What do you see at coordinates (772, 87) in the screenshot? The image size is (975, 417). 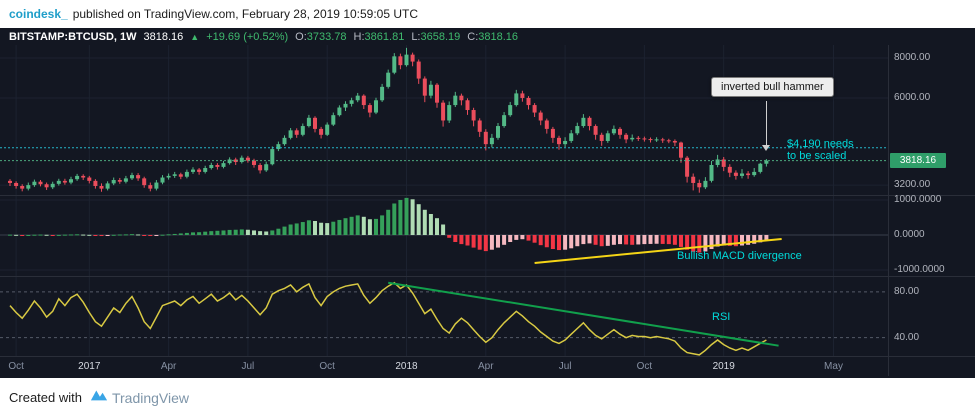 I see `callout-inverted-bull-hammer: inverted bull hammer` at bounding box center [772, 87].